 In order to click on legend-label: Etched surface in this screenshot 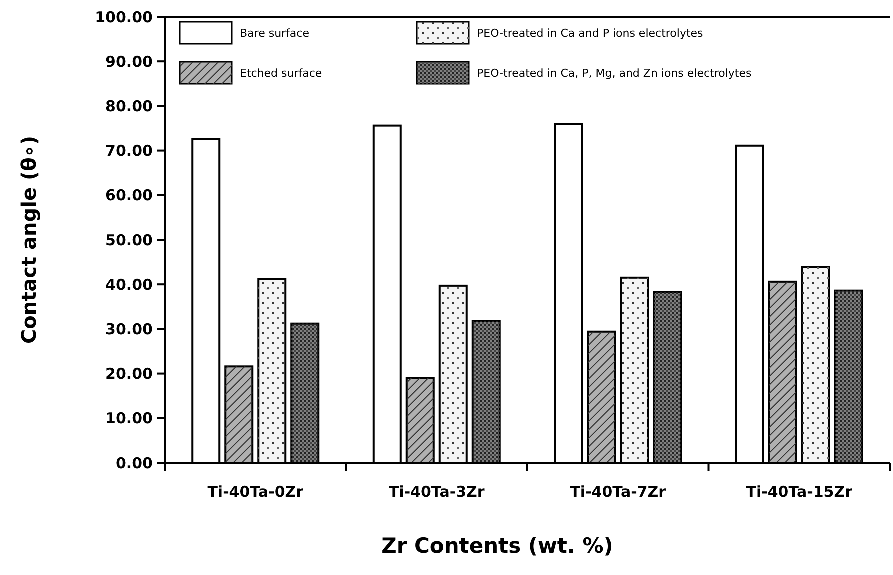, I will do `click(281, 73)`.